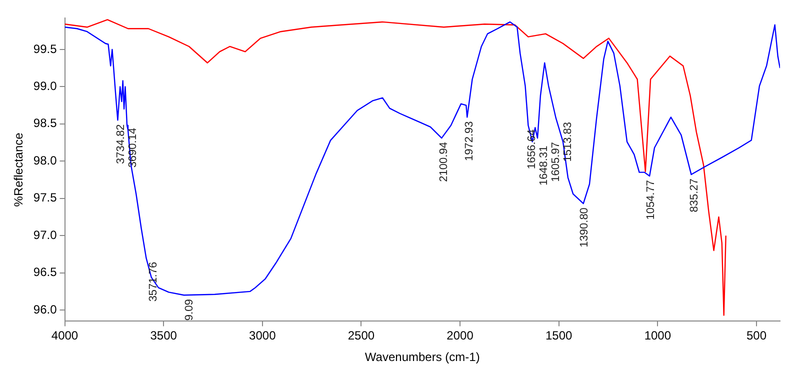  What do you see at coordinates (45, 123) in the screenshot?
I see `y-tick-label: 98.5` at bounding box center [45, 123].